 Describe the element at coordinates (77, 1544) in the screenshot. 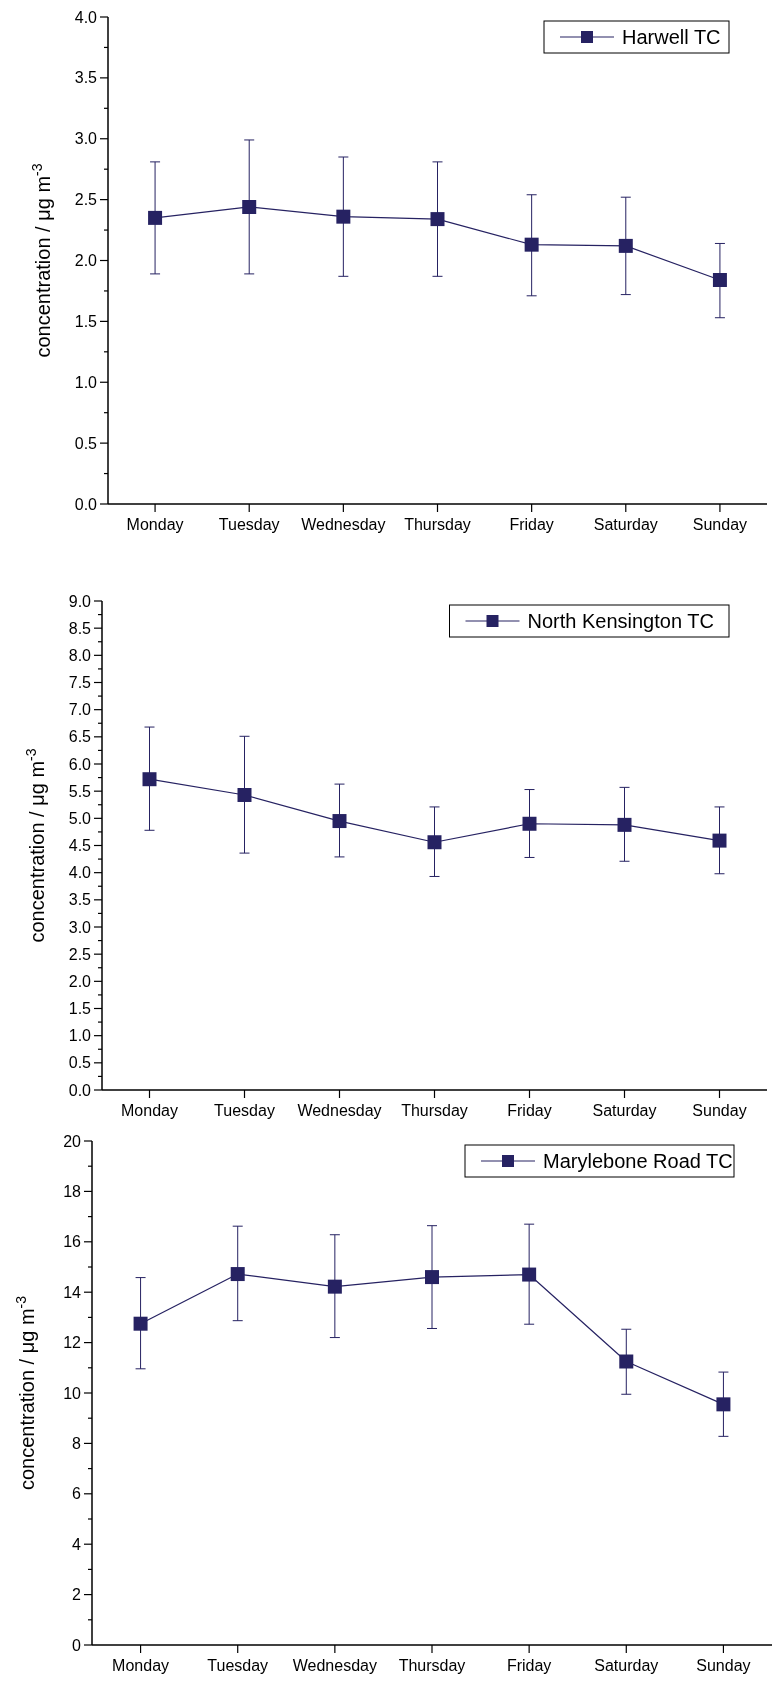

I see `y-tick-label: 4` at that location.